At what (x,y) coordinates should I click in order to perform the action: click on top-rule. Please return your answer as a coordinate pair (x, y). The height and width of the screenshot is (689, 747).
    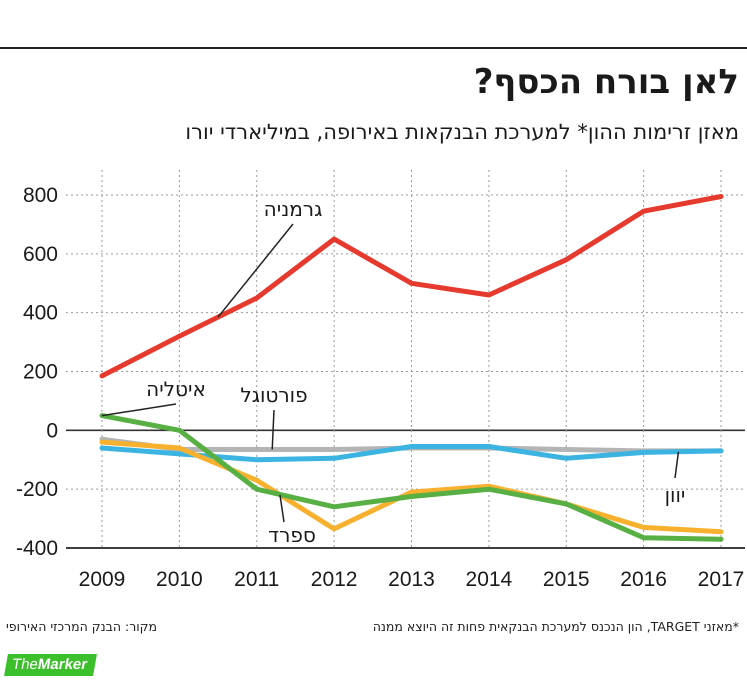
    Looking at the image, I should click on (373, 48).